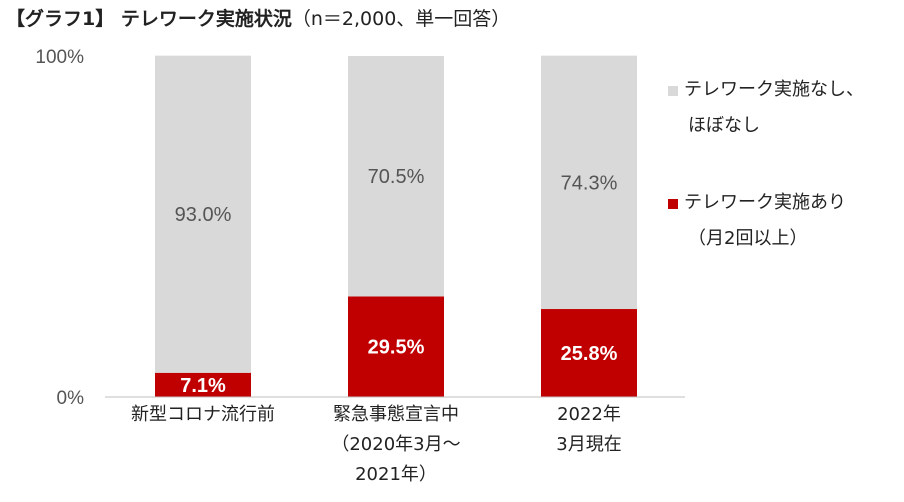 This screenshot has width=904, height=502. What do you see at coordinates (765, 202) in the screenshot?
I see `legend-label-telework-line-0: テレワーク実施あり` at bounding box center [765, 202].